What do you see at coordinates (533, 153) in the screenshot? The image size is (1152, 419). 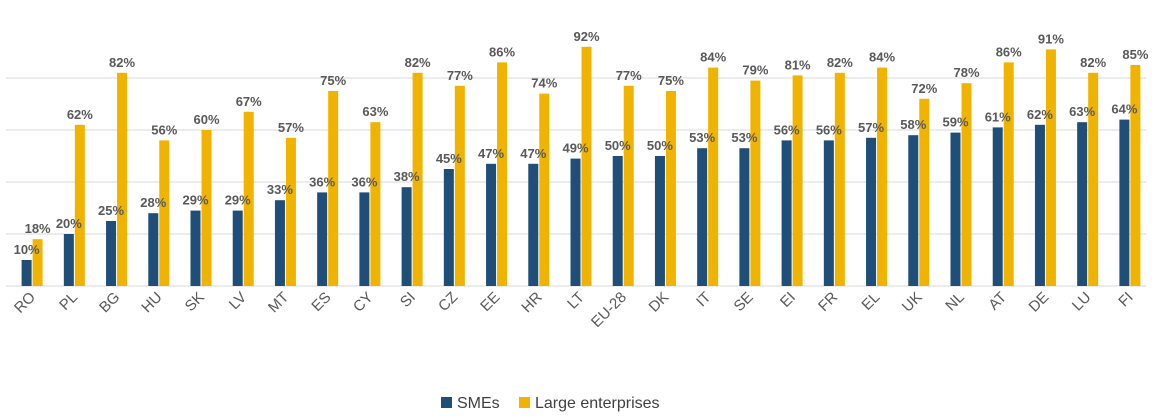 I see `value-label-smes-hr: 47%` at bounding box center [533, 153].